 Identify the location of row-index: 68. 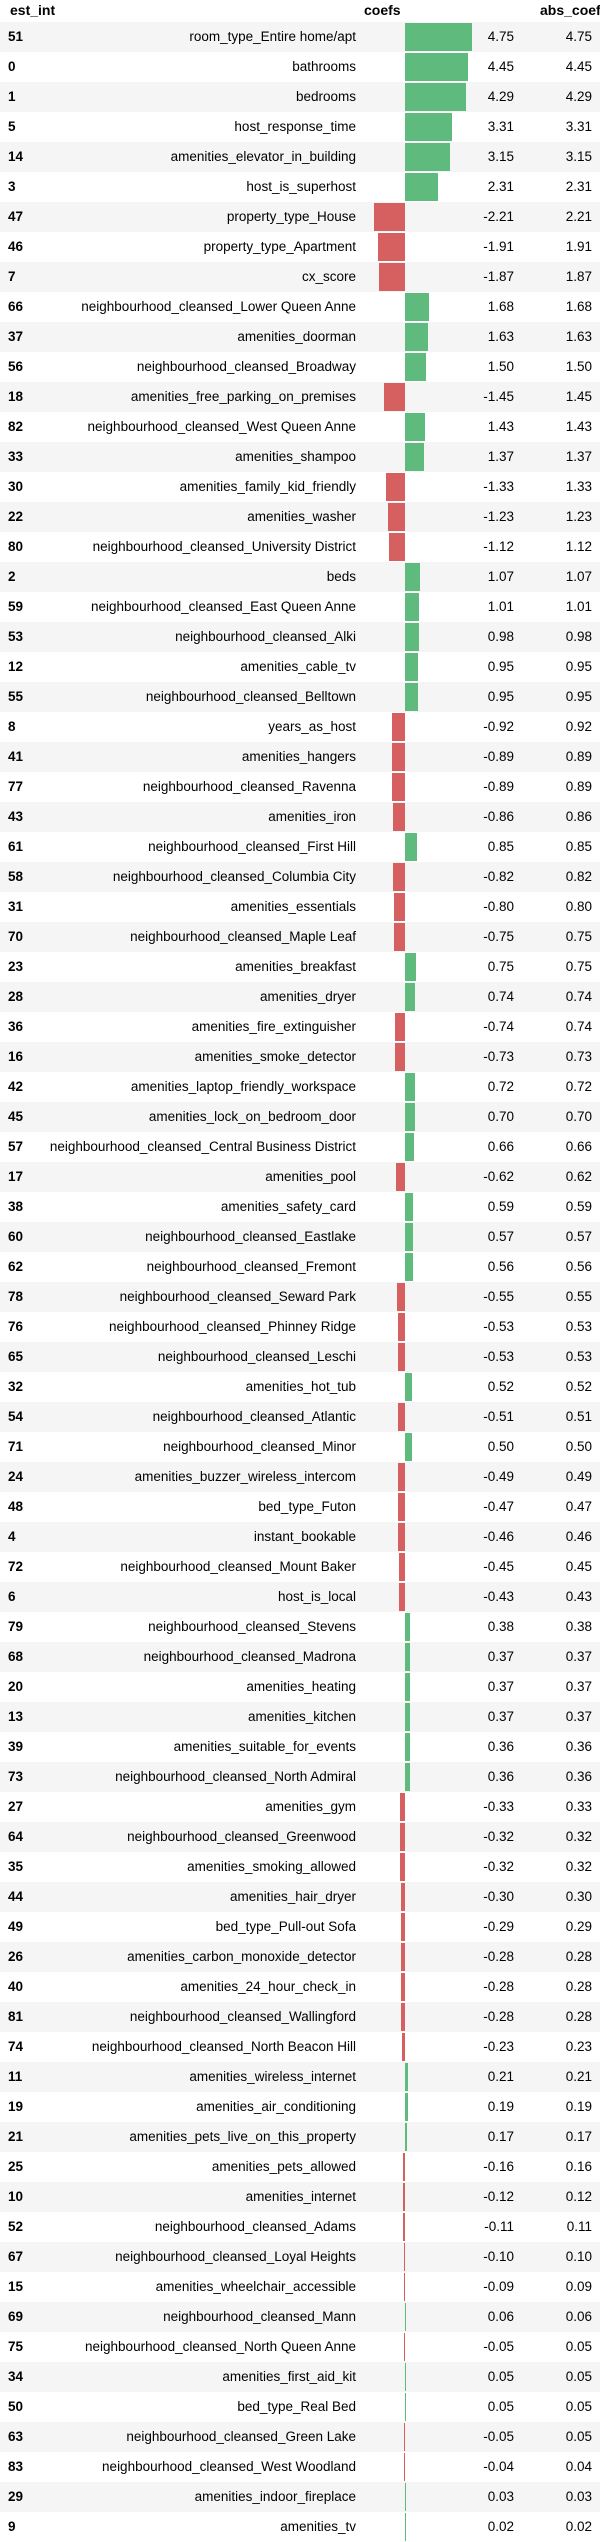
(15, 1656).